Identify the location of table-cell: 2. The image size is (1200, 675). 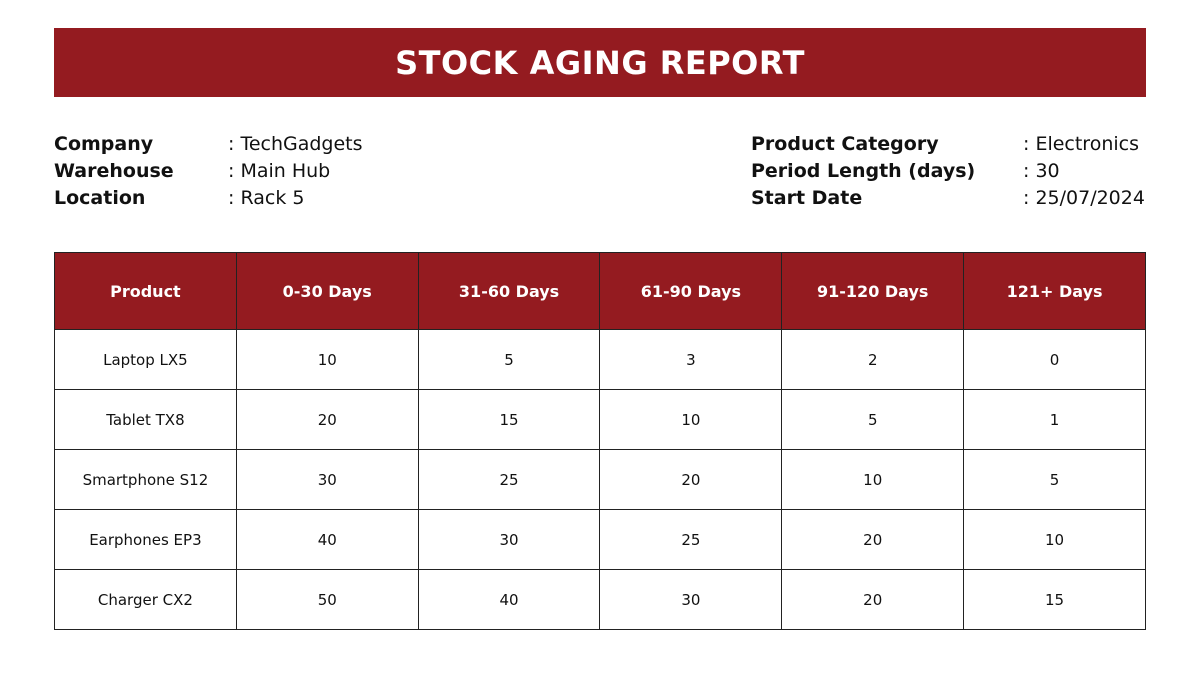
(873, 359).